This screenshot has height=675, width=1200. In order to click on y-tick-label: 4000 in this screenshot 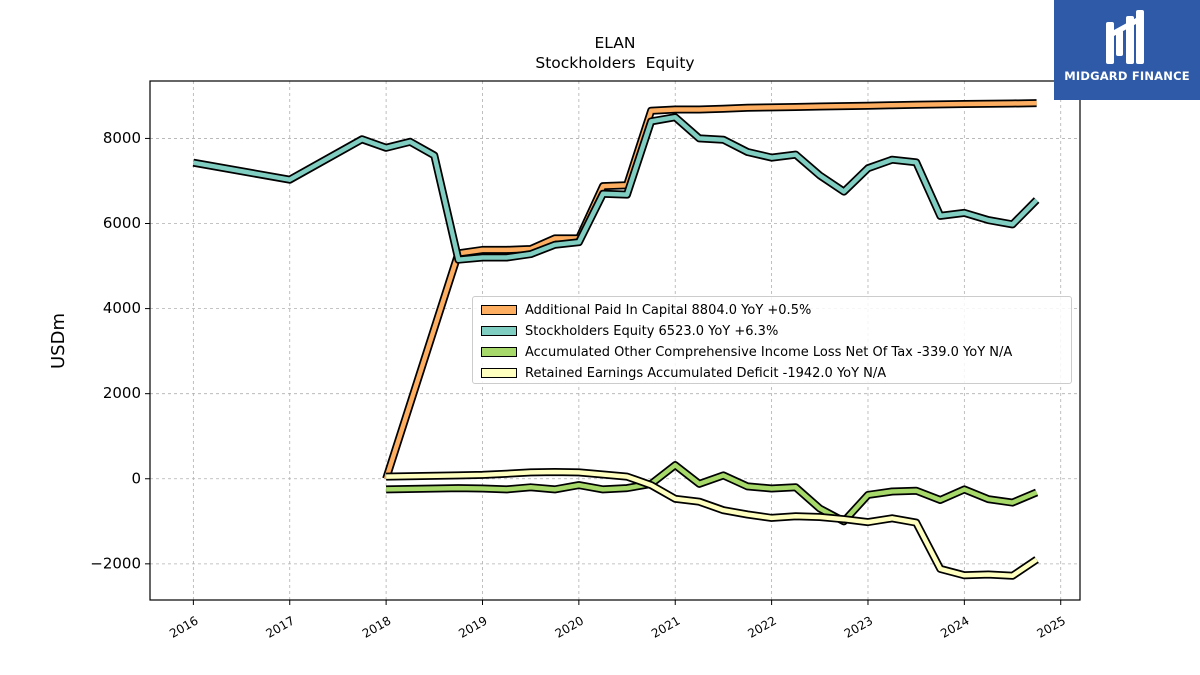, I will do `click(122, 308)`.